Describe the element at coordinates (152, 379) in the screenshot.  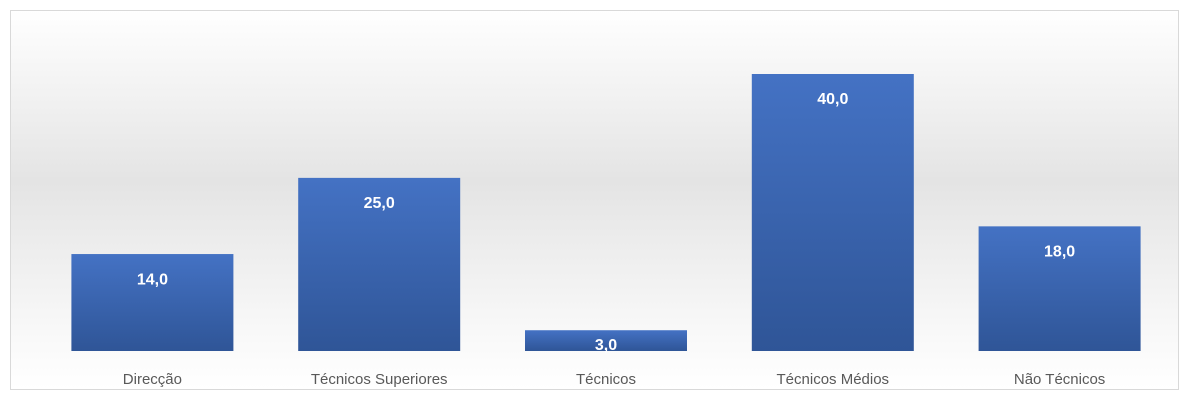
I see `x-tick-label: Direcção` at that location.